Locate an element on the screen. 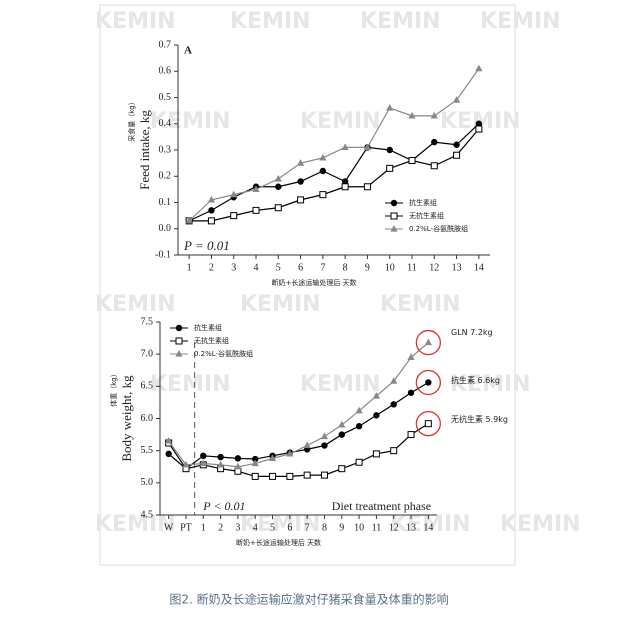 This screenshot has width=618, height=620. y-tick-label: 0.6 is located at coordinates (165, 71).